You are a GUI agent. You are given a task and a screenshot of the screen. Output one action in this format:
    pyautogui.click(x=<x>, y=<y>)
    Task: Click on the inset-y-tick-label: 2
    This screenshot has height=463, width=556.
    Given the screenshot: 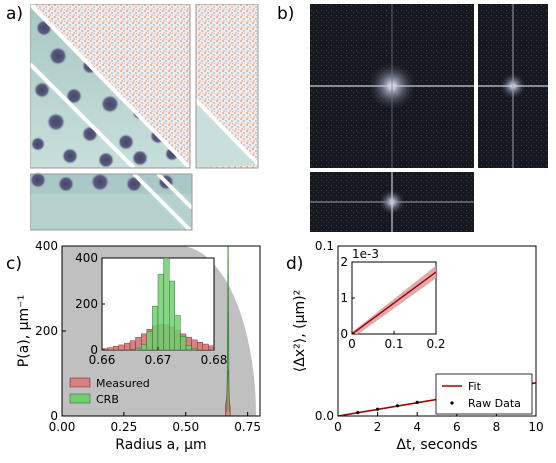 What is the action you would take?
    pyautogui.click(x=344, y=262)
    